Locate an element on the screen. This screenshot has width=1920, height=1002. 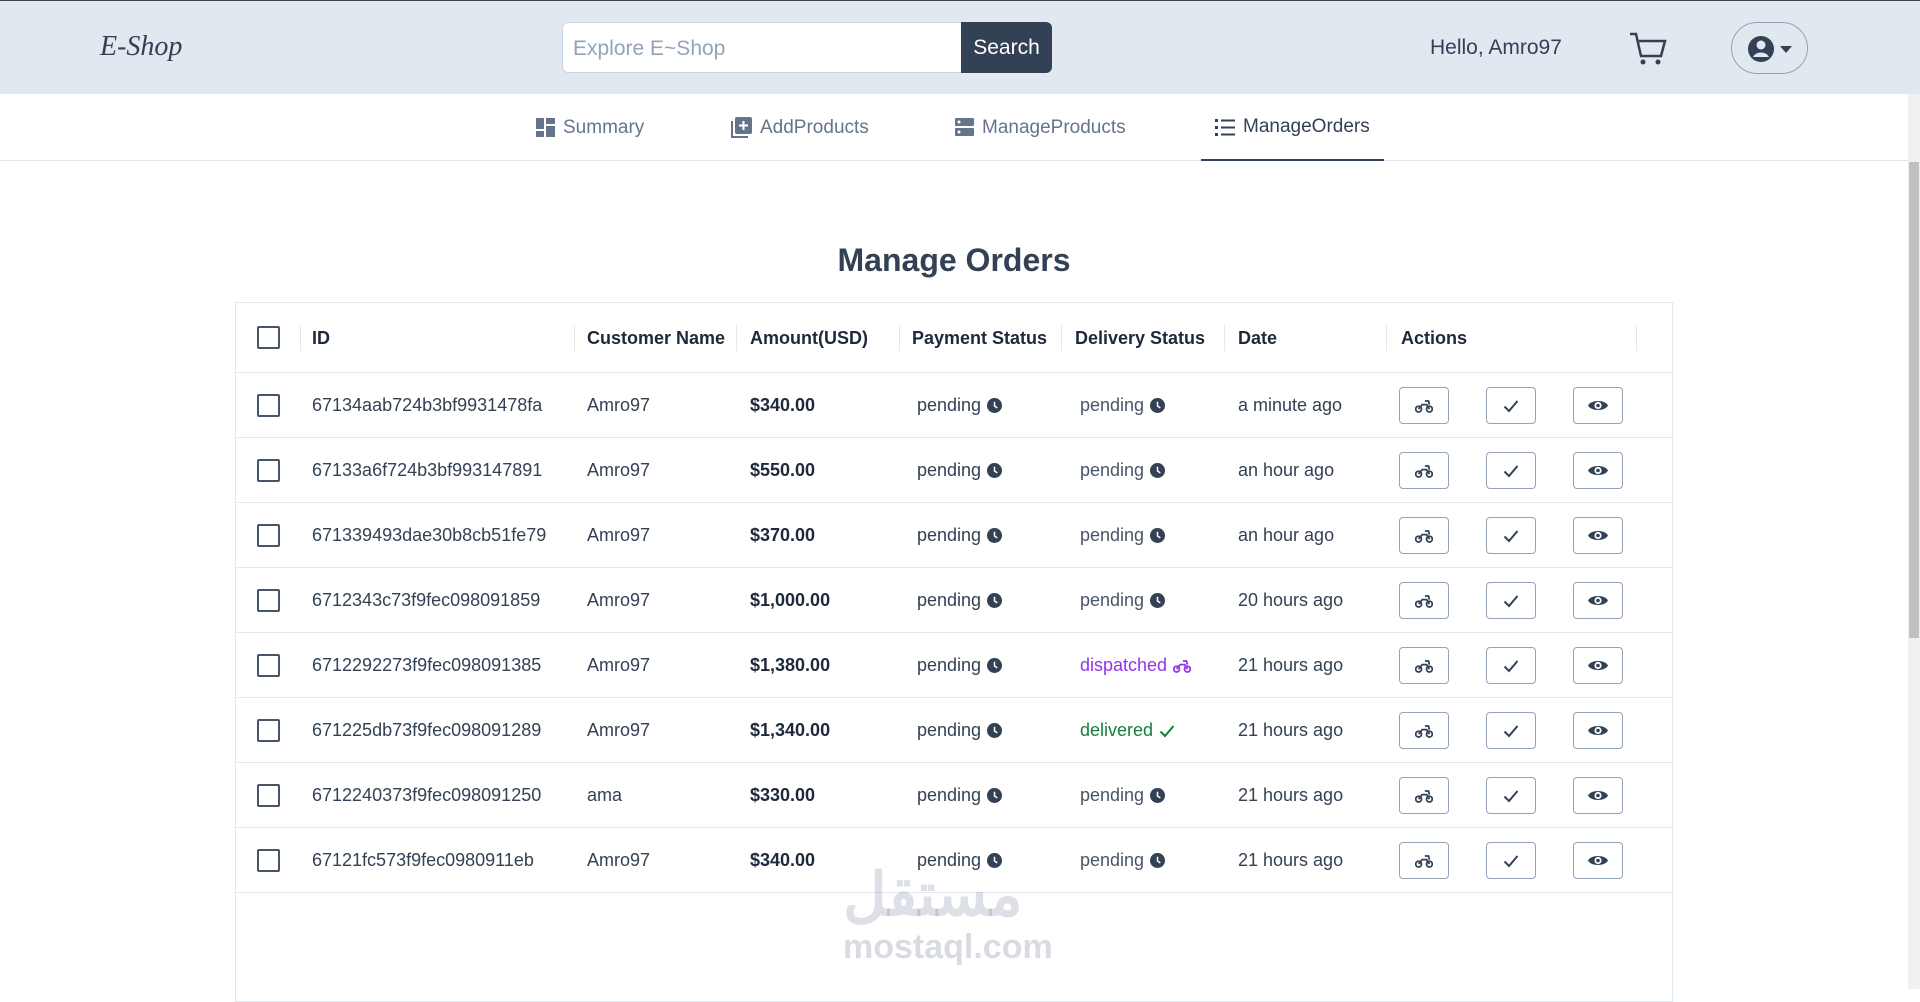
tab-label: Summary is located at coordinates (604, 127).